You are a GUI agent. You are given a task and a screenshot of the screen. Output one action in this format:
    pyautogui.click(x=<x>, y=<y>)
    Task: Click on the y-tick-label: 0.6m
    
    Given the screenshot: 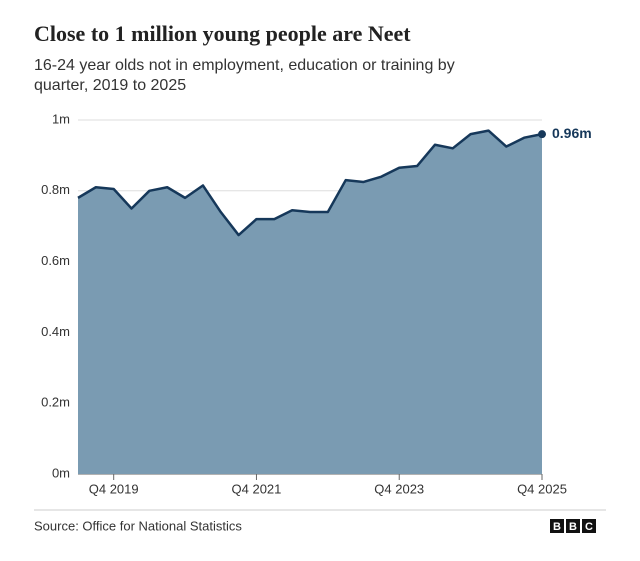 What is the action you would take?
    pyautogui.click(x=55, y=260)
    